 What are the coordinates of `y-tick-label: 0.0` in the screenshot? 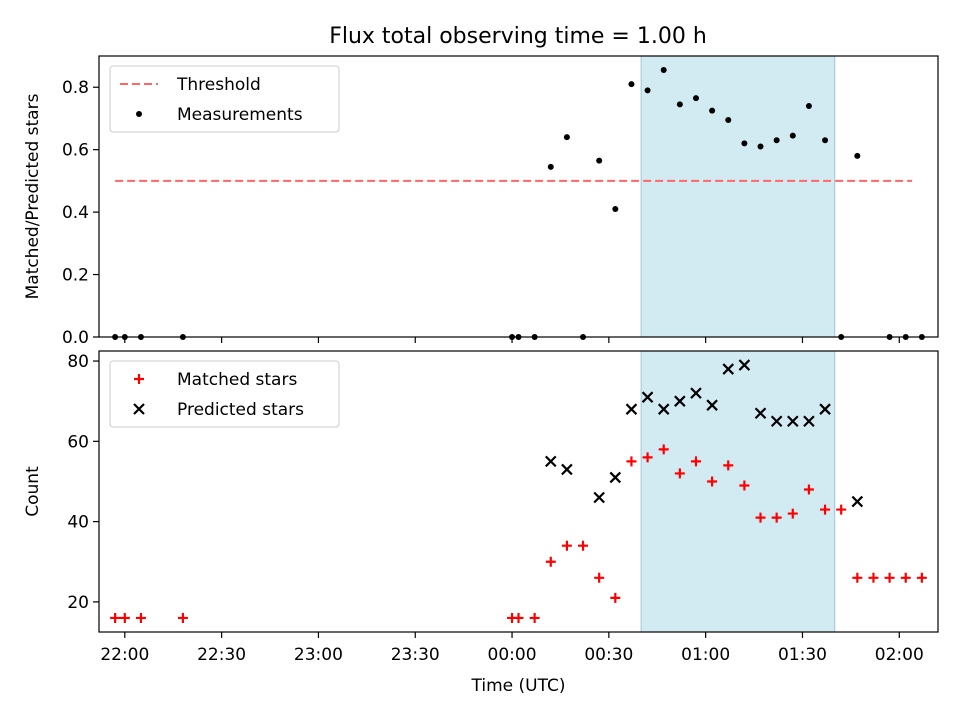 It's located at (75, 338).